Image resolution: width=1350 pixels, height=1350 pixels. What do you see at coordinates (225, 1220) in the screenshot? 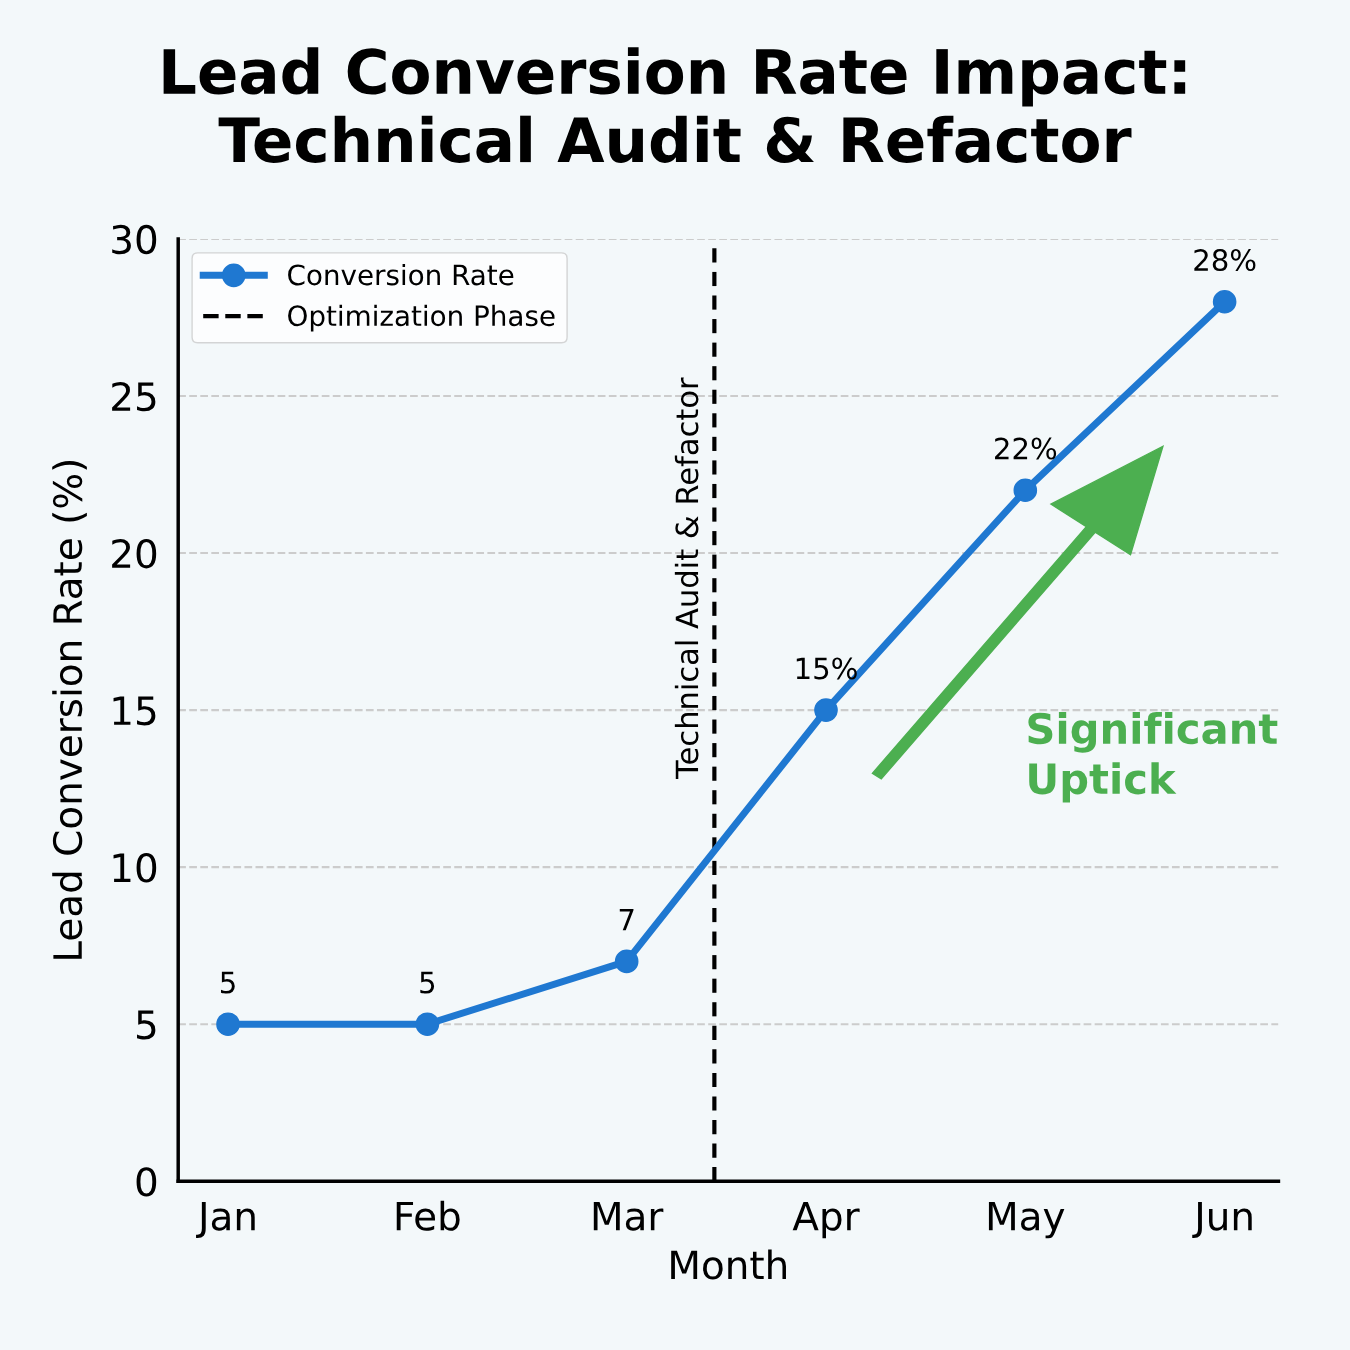
I see `x-tick-label: Jan` at bounding box center [225, 1220].